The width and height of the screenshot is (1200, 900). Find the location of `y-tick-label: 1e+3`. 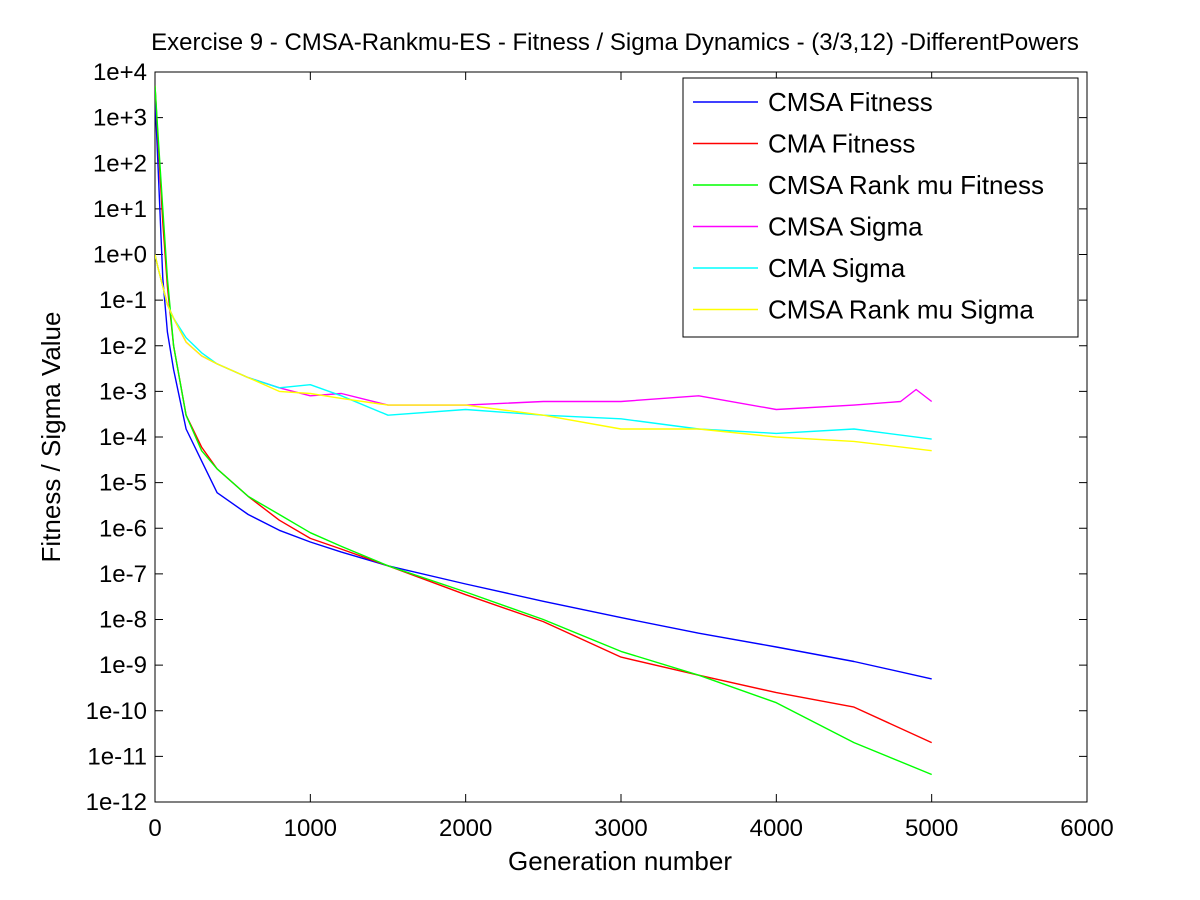

y-tick-label: 1e+3 is located at coordinates (120, 118).